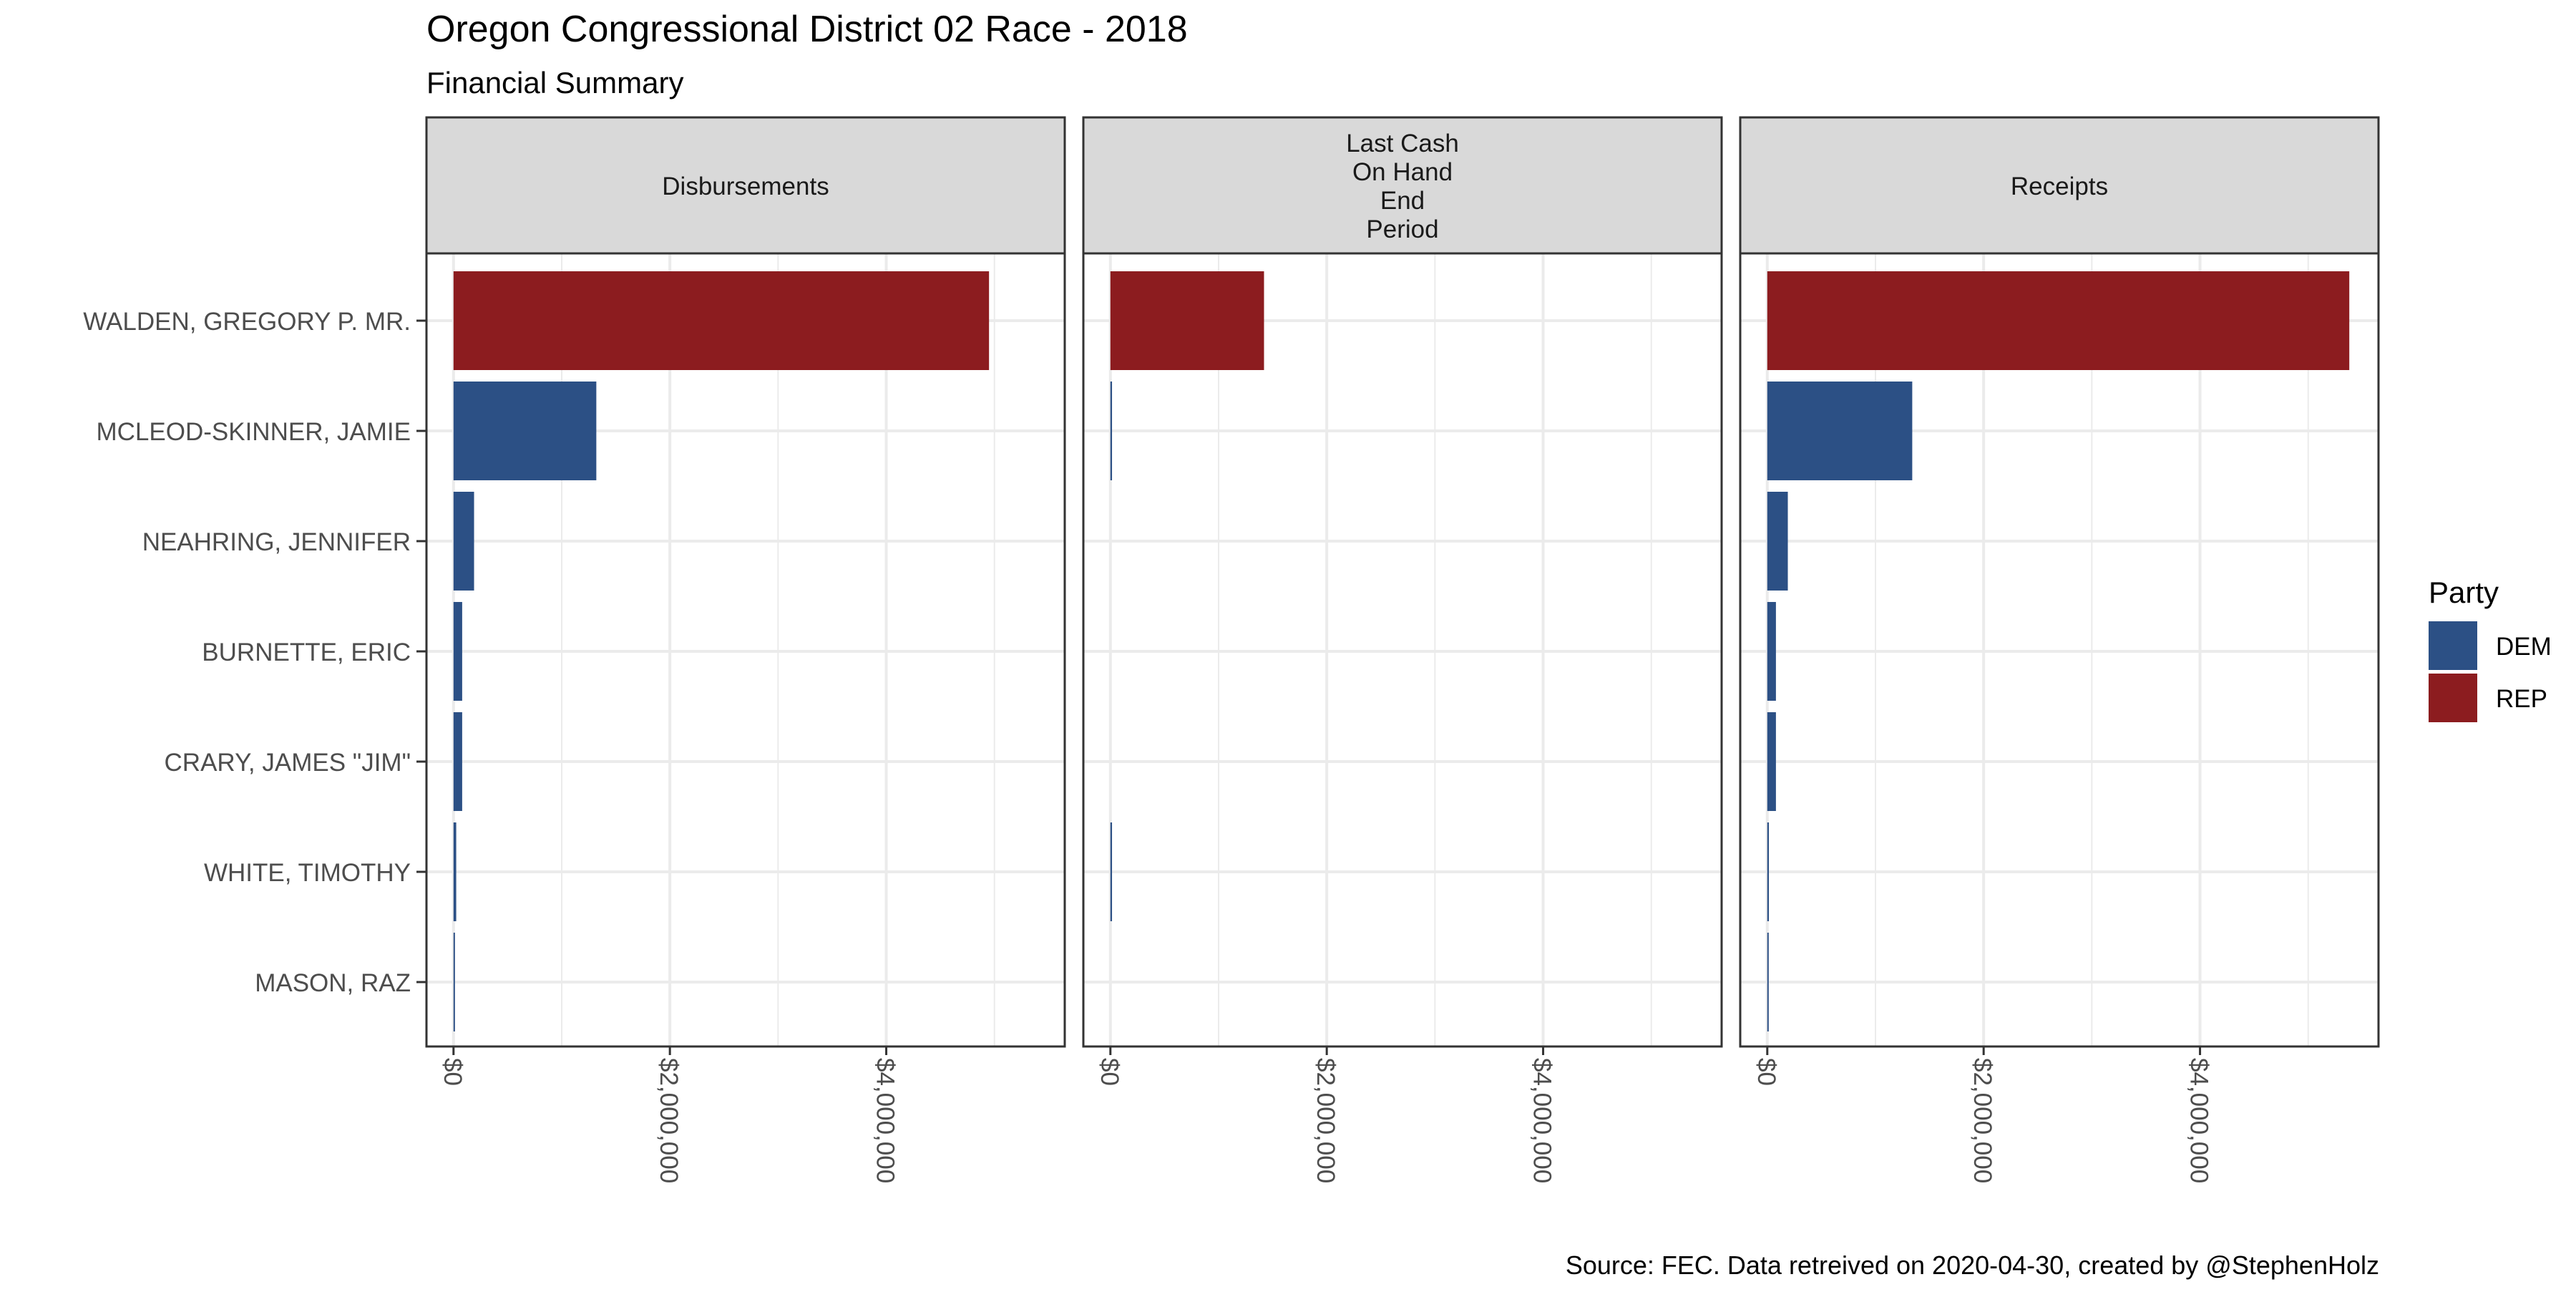 The height and width of the screenshot is (1292, 2576). I want to click on legend-title: Party, so click(2464, 592).